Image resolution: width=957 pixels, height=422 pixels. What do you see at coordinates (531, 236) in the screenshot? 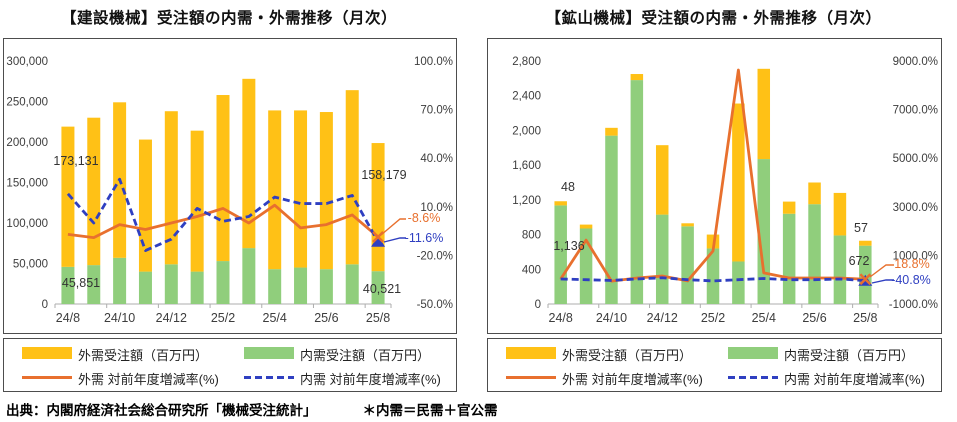
I see `left-axis-tick: 800` at bounding box center [531, 236].